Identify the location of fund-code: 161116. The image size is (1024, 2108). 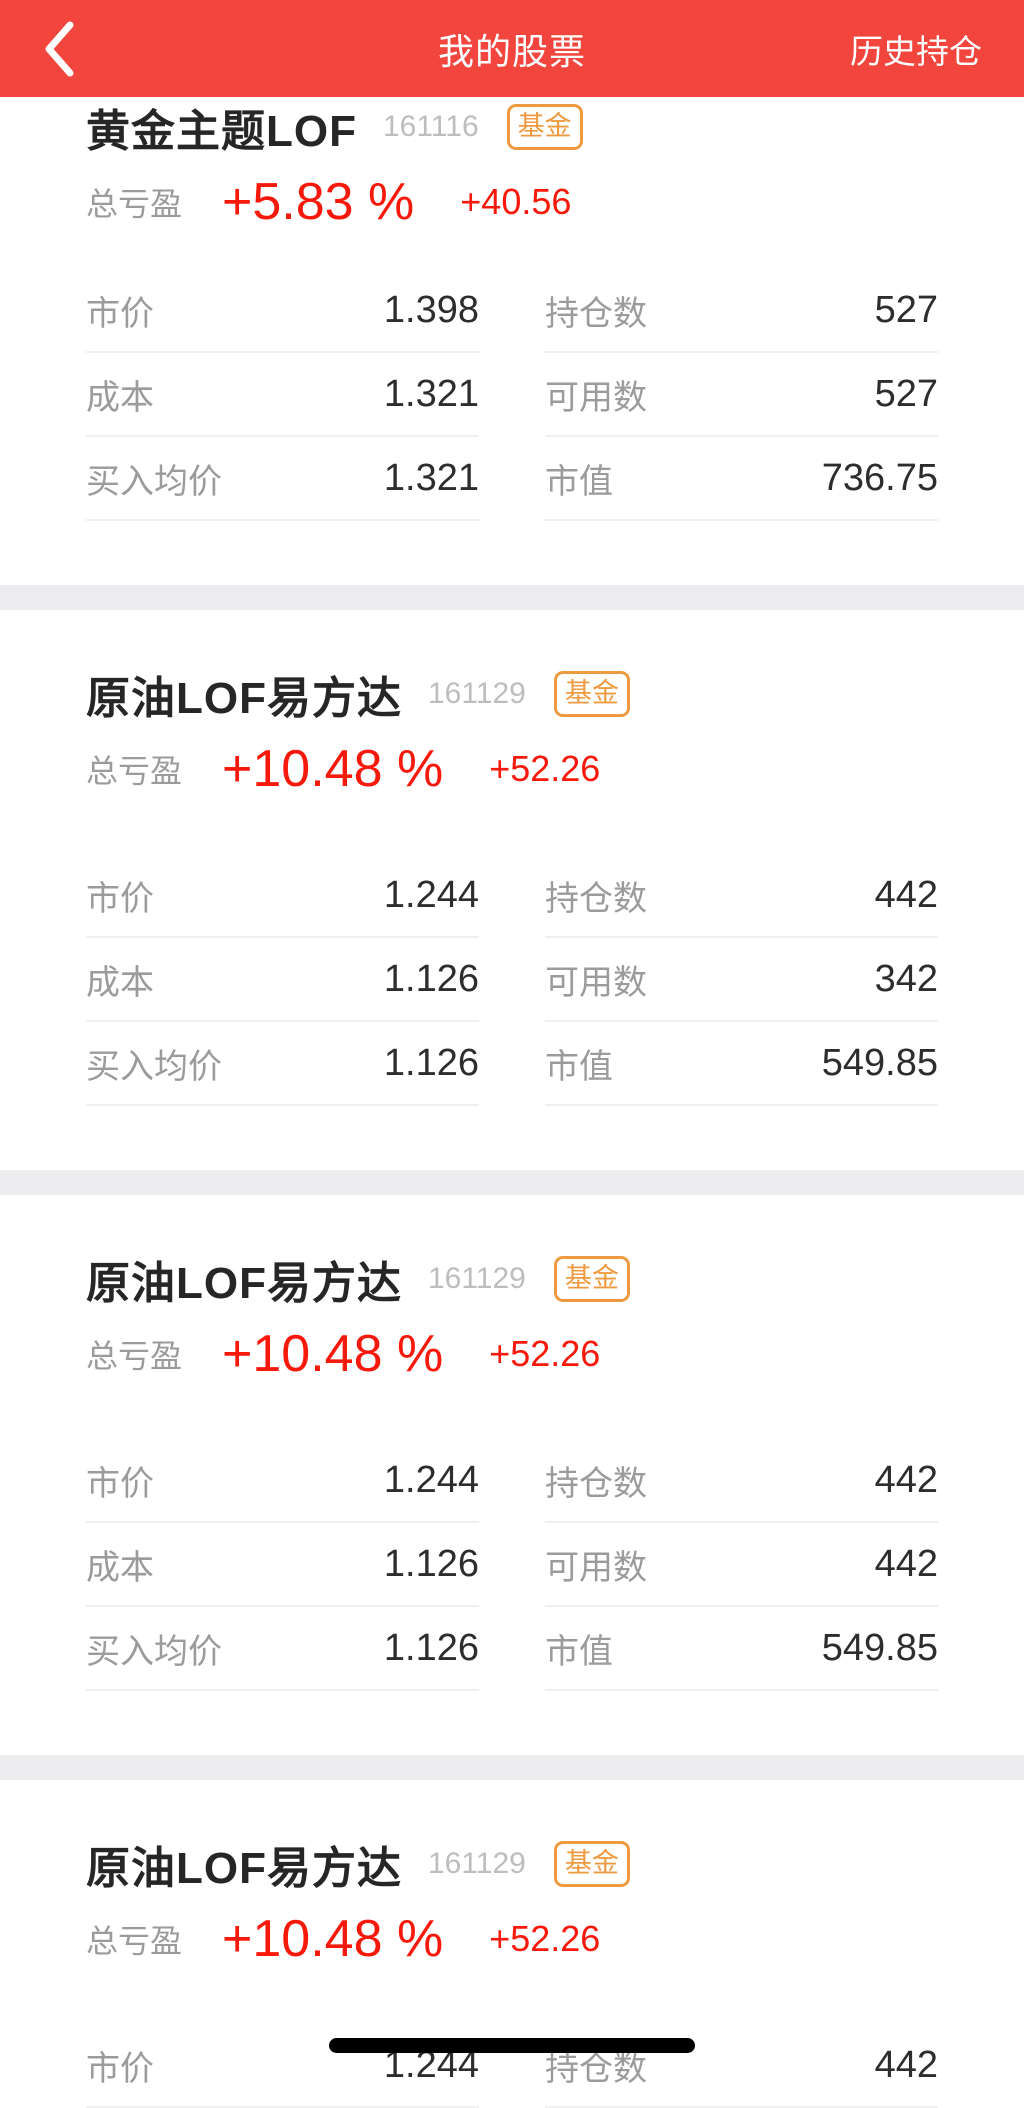
(430, 126).